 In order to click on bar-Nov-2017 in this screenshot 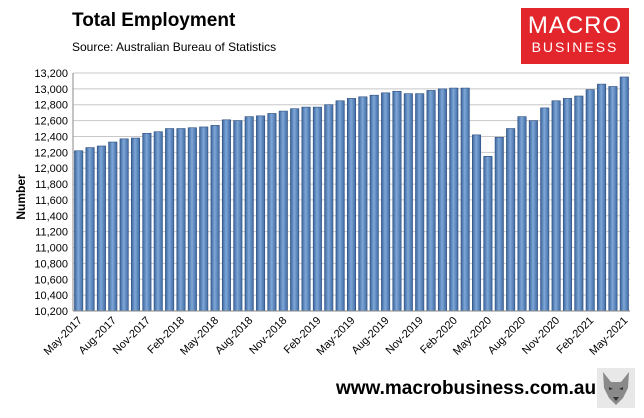, I will do `click(147, 222)`.